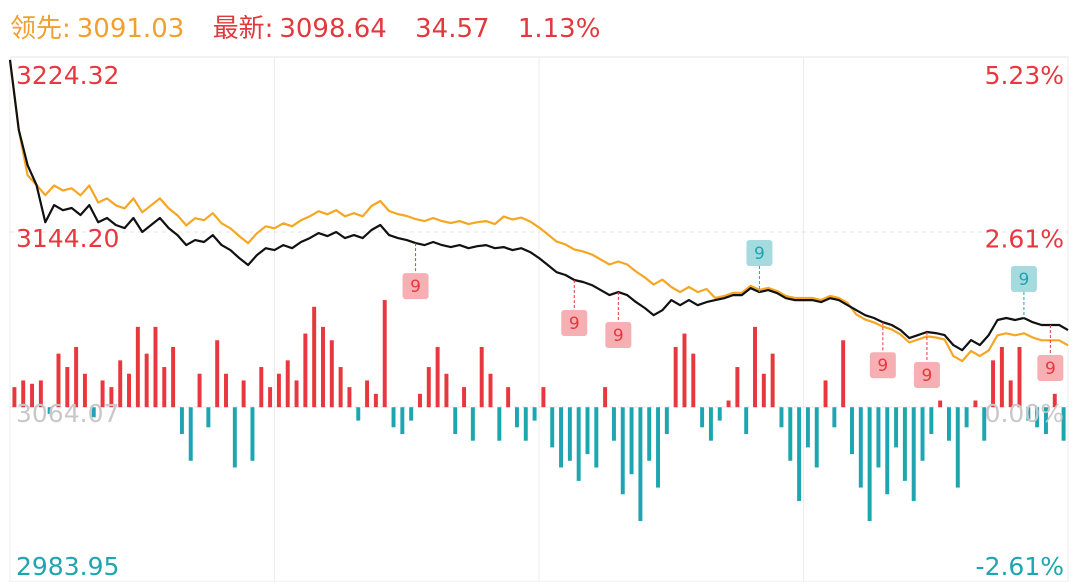 This screenshot has width=1080, height=582. Describe the element at coordinates (452, 29) in the screenshot. I see `change: 34.57` at that location.